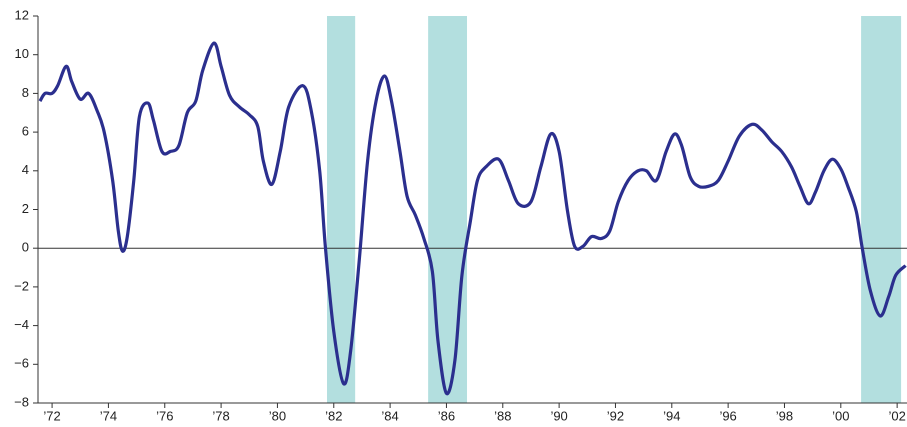 Image resolution: width=907 pixels, height=427 pixels. Describe the element at coordinates (22, 53) in the screenshot. I see `y-tick-label: 10` at that location.